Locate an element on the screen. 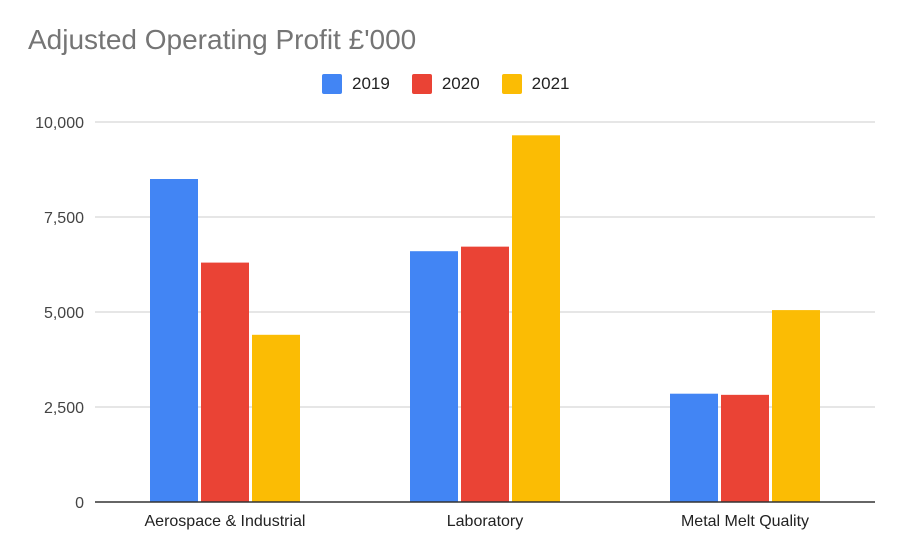 Image resolution: width=902 pixels, height=558 pixels. legend-label-2021: 2021 is located at coordinates (550, 83).